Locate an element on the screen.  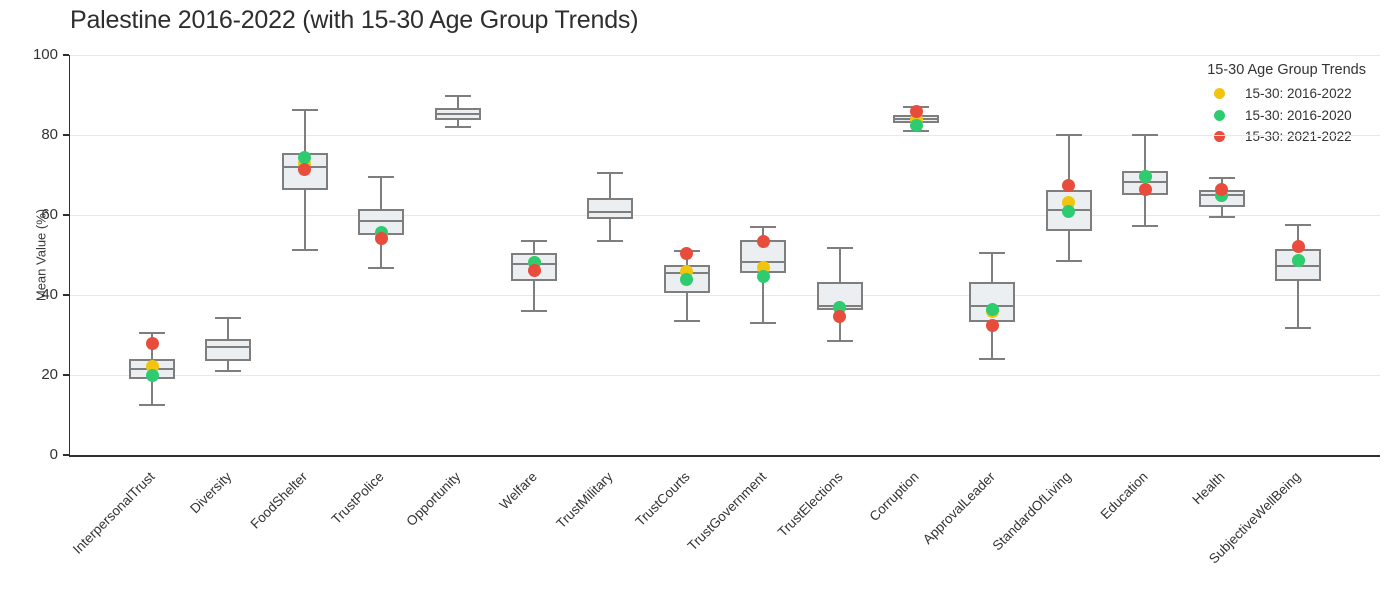
x-tick-label: TrustMilitary is located at coordinates (584, 500).